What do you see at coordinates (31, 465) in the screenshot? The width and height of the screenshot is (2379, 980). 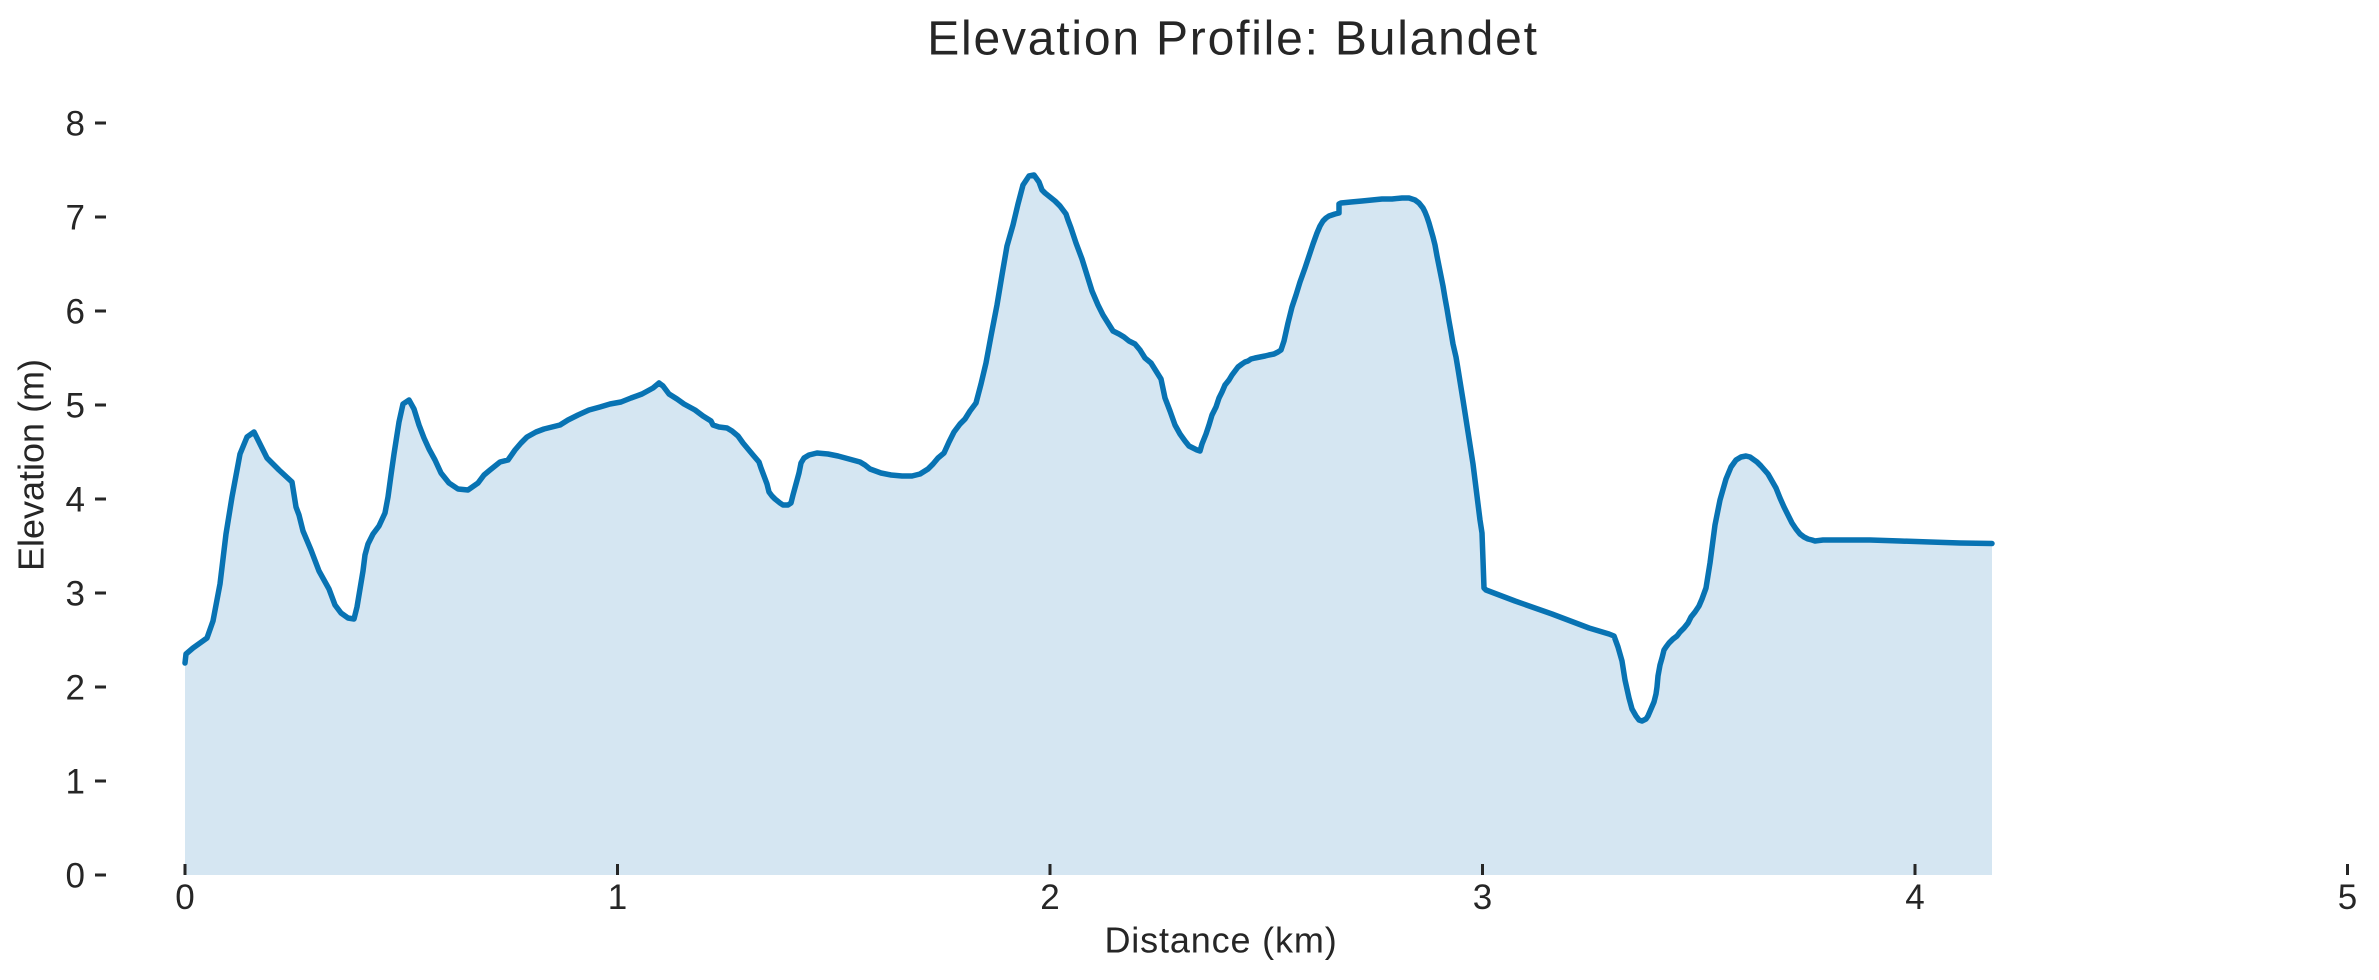 I see `svg-text: Elevation (m)` at bounding box center [31, 465].